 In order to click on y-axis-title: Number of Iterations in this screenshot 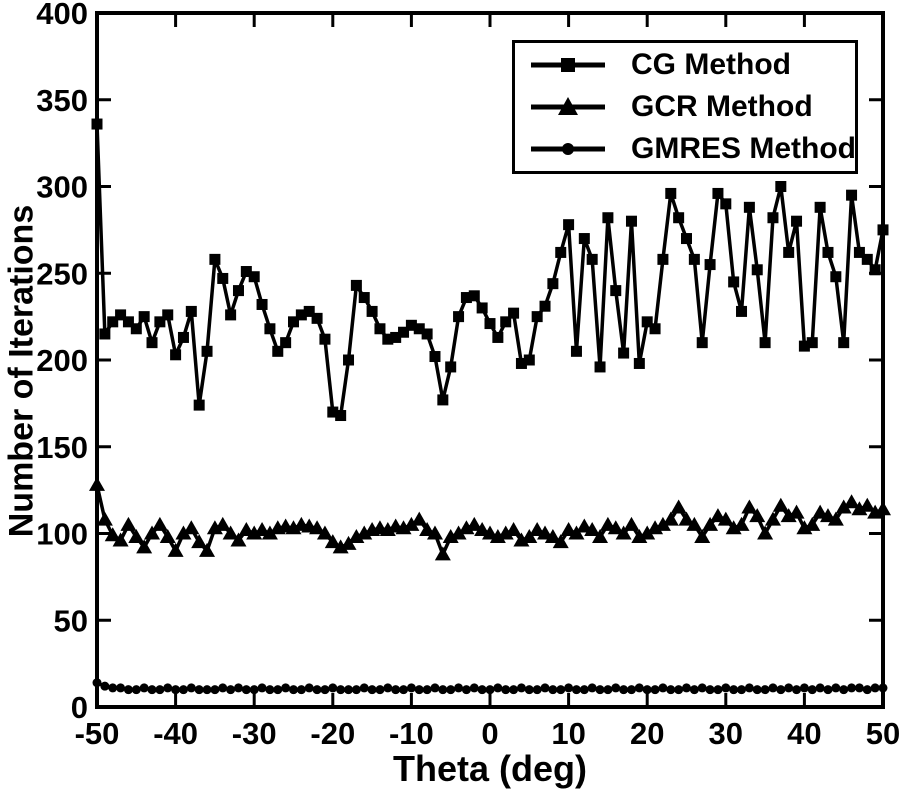, I will do `click(21, 371)`.